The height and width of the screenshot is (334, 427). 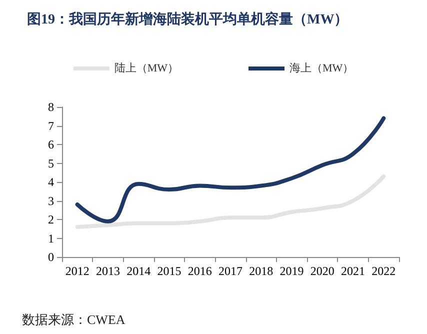 I want to click on x-tick-label: 2013, so click(x=108, y=271).